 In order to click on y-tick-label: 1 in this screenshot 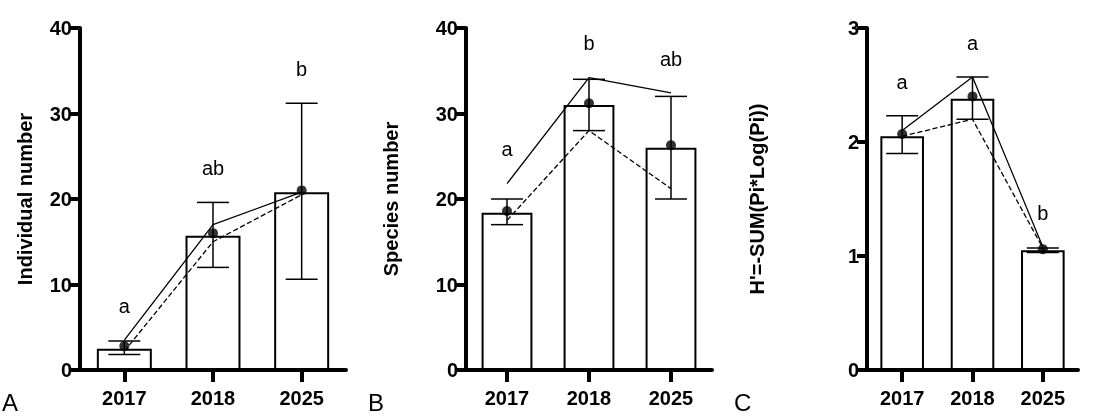, I will do `click(853, 256)`.